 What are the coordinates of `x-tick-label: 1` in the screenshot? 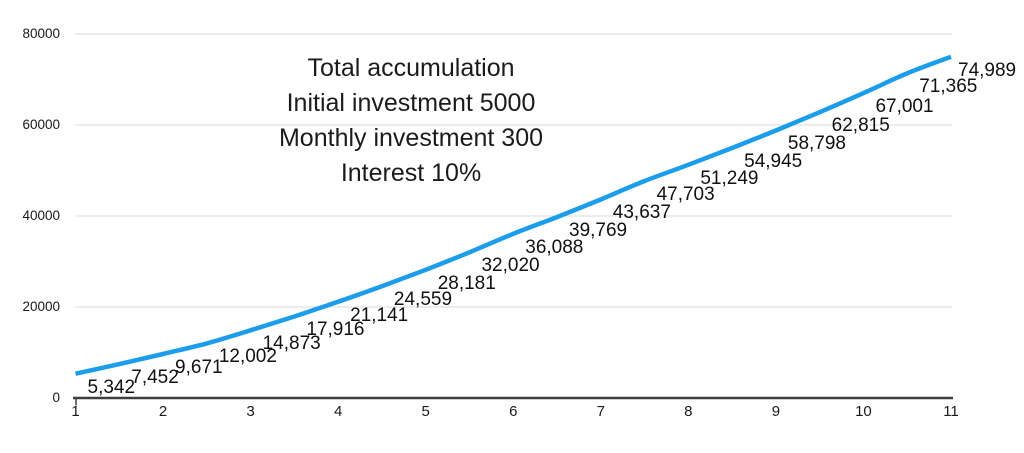 It's located at (75, 411).